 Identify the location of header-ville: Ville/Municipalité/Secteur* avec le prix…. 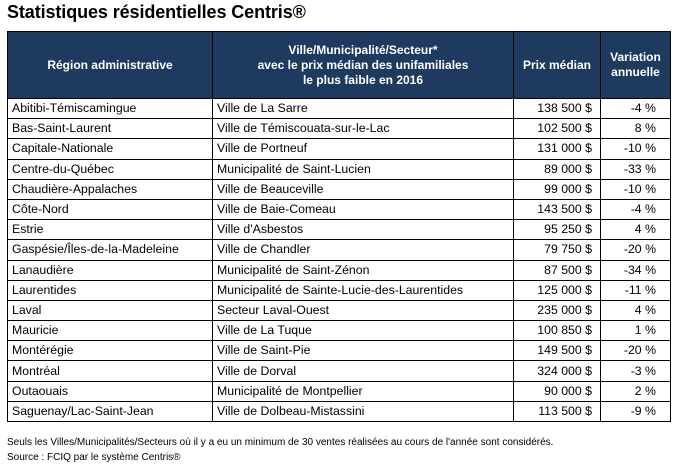
(363, 65).